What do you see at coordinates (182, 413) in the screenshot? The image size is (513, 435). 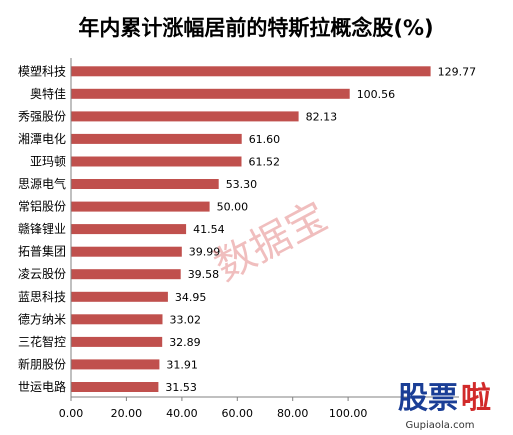 I see `x-tick-label: 40.00` at bounding box center [182, 413].